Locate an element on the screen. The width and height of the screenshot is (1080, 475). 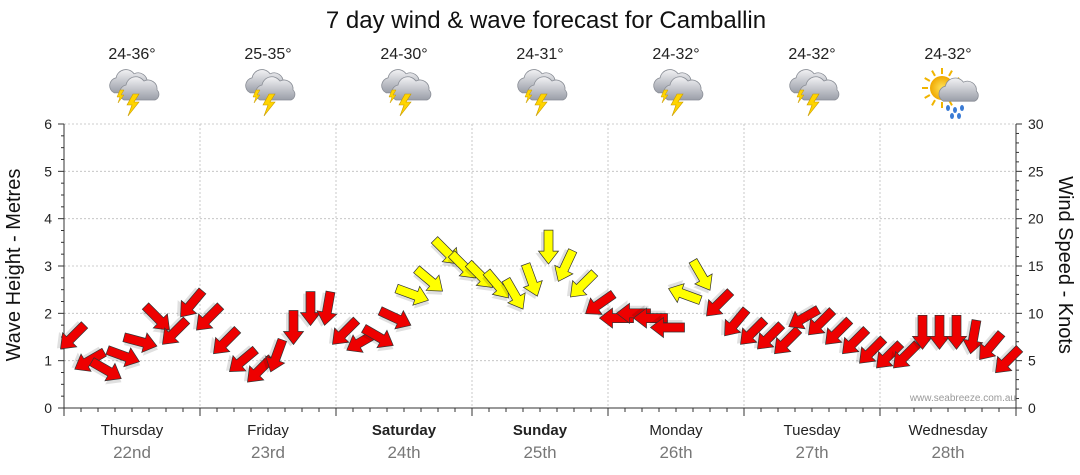
day-name-label: Monday is located at coordinates (676, 430).